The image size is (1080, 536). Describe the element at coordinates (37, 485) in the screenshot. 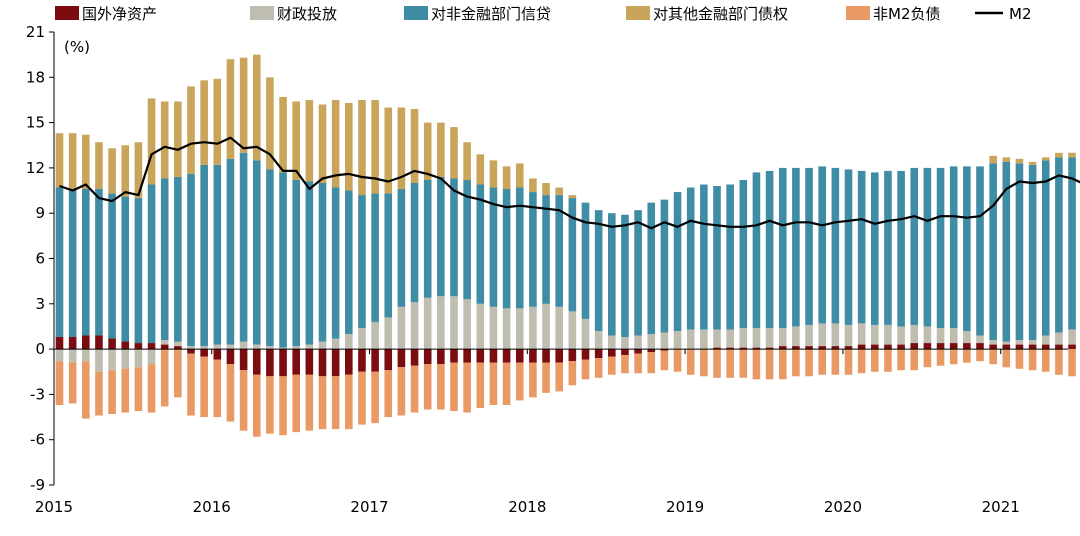

I see `y-tick-label: -9` at that location.